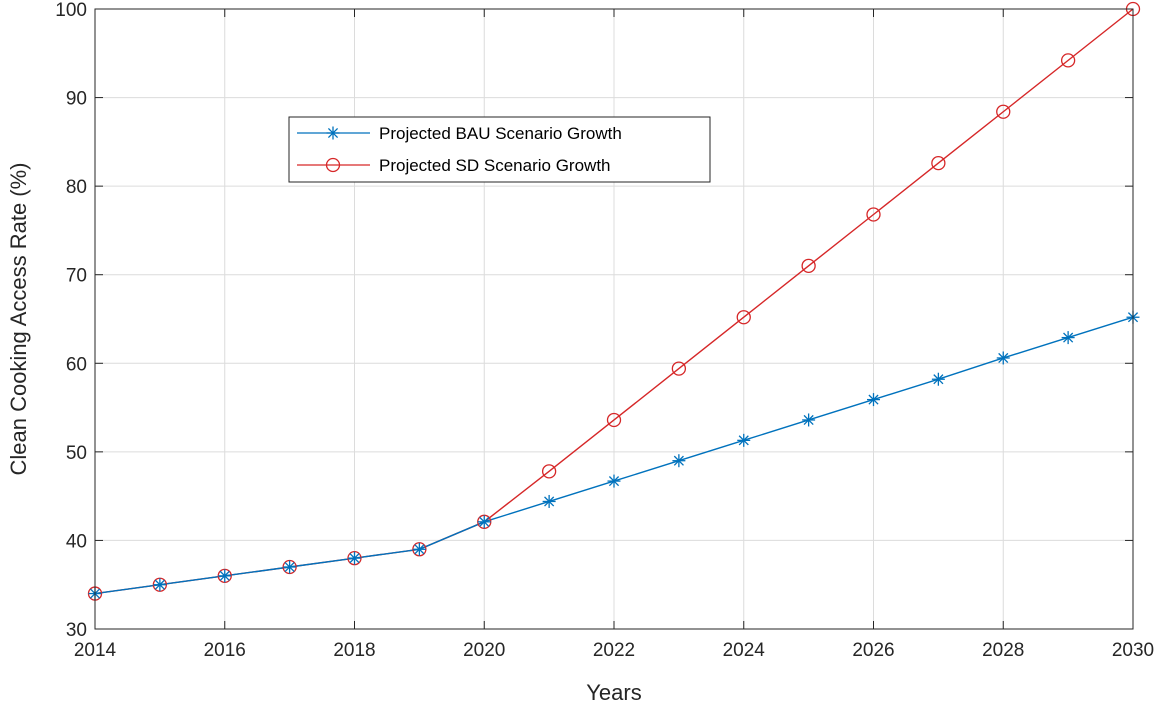 Image resolution: width=1164 pixels, height=709 pixels. What do you see at coordinates (76, 541) in the screenshot?
I see `y-tick-label: 40` at bounding box center [76, 541].